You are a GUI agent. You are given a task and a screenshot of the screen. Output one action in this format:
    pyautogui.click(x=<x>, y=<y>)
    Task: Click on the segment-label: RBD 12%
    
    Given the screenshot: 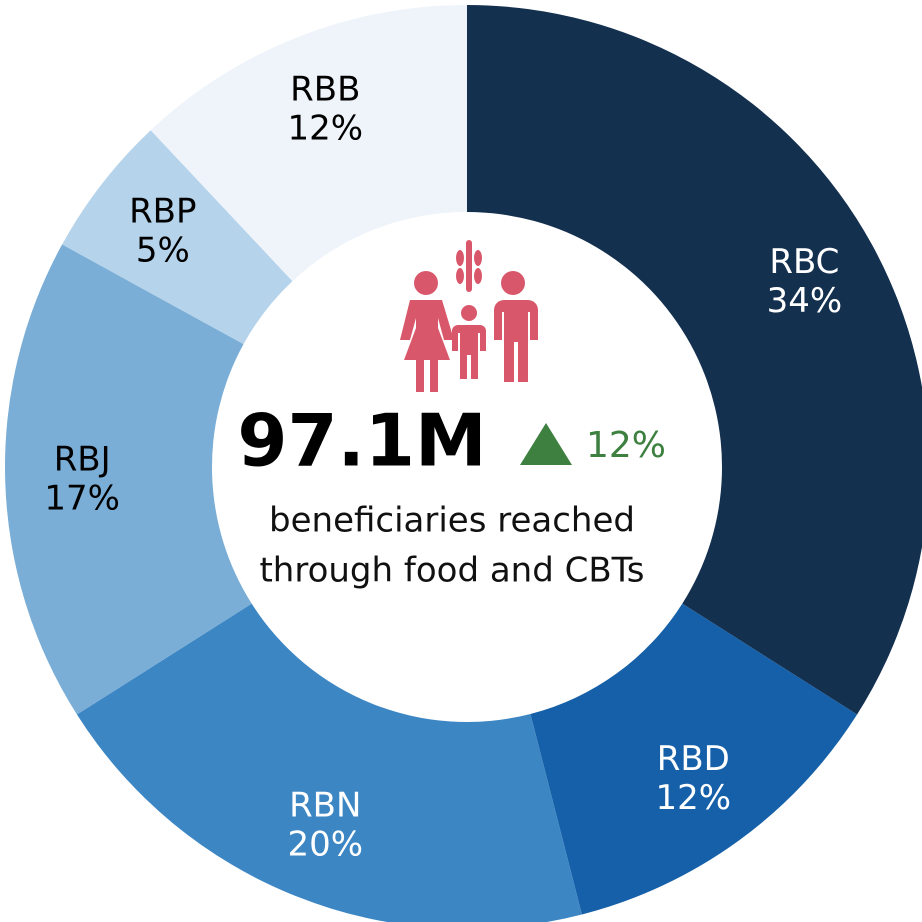 What is the action you would take?
    pyautogui.click(x=694, y=777)
    